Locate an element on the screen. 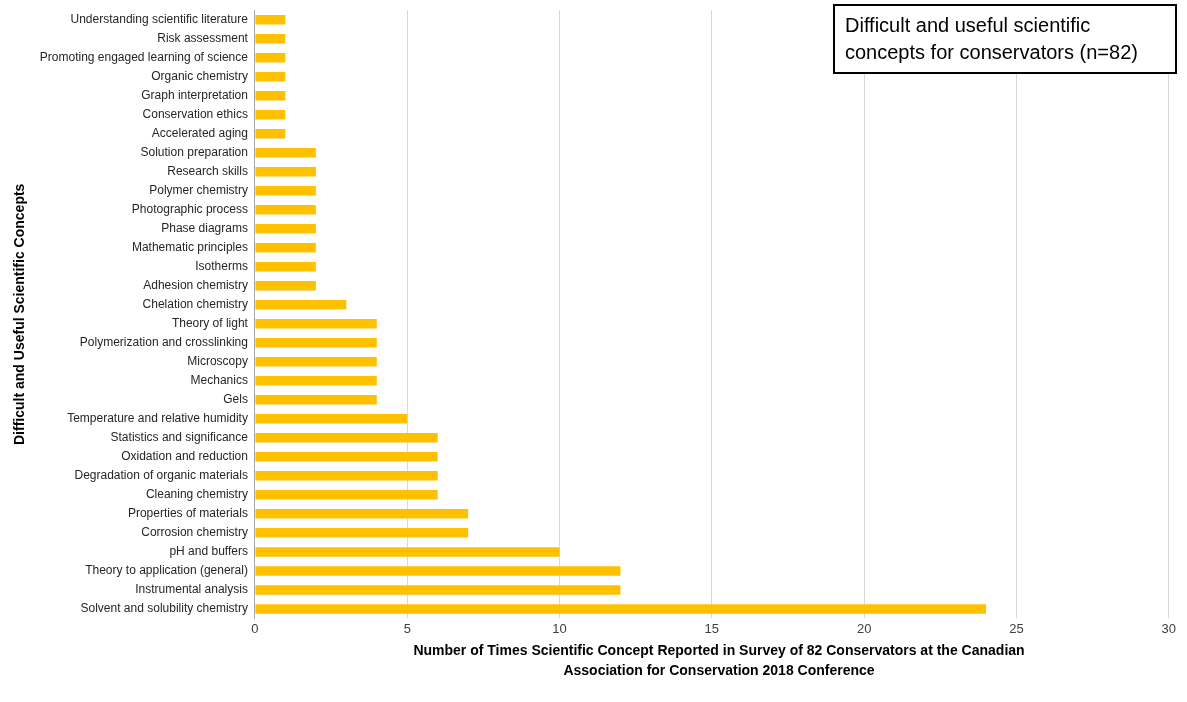 This screenshot has height=702, width=1187. y-tick-label: Adhesion chemistry is located at coordinates (195, 285).